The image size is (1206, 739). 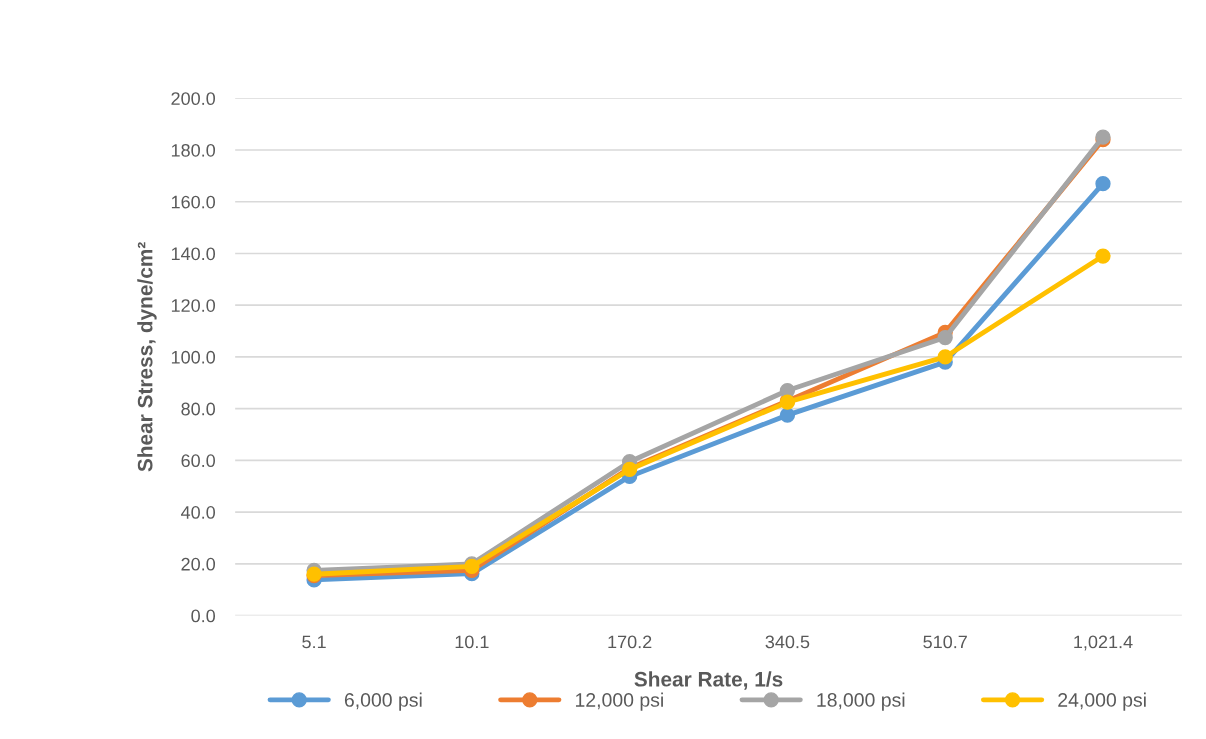 I want to click on legend-label: 12,000 psi, so click(x=619, y=701).